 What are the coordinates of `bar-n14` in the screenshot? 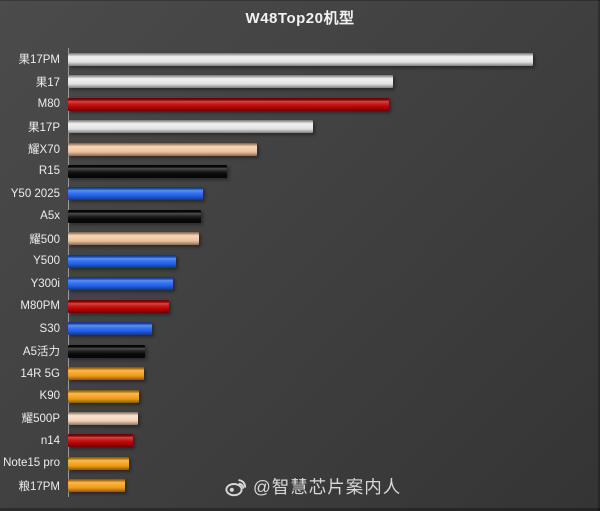 It's located at (101, 441).